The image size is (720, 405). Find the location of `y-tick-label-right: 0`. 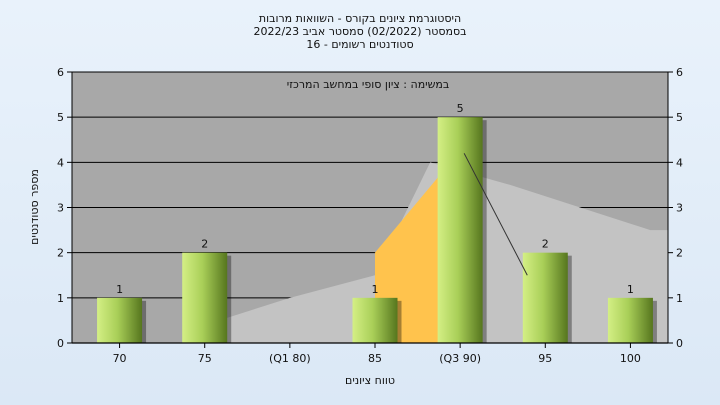

y-tick-label-right: 0 is located at coordinates (679, 343).